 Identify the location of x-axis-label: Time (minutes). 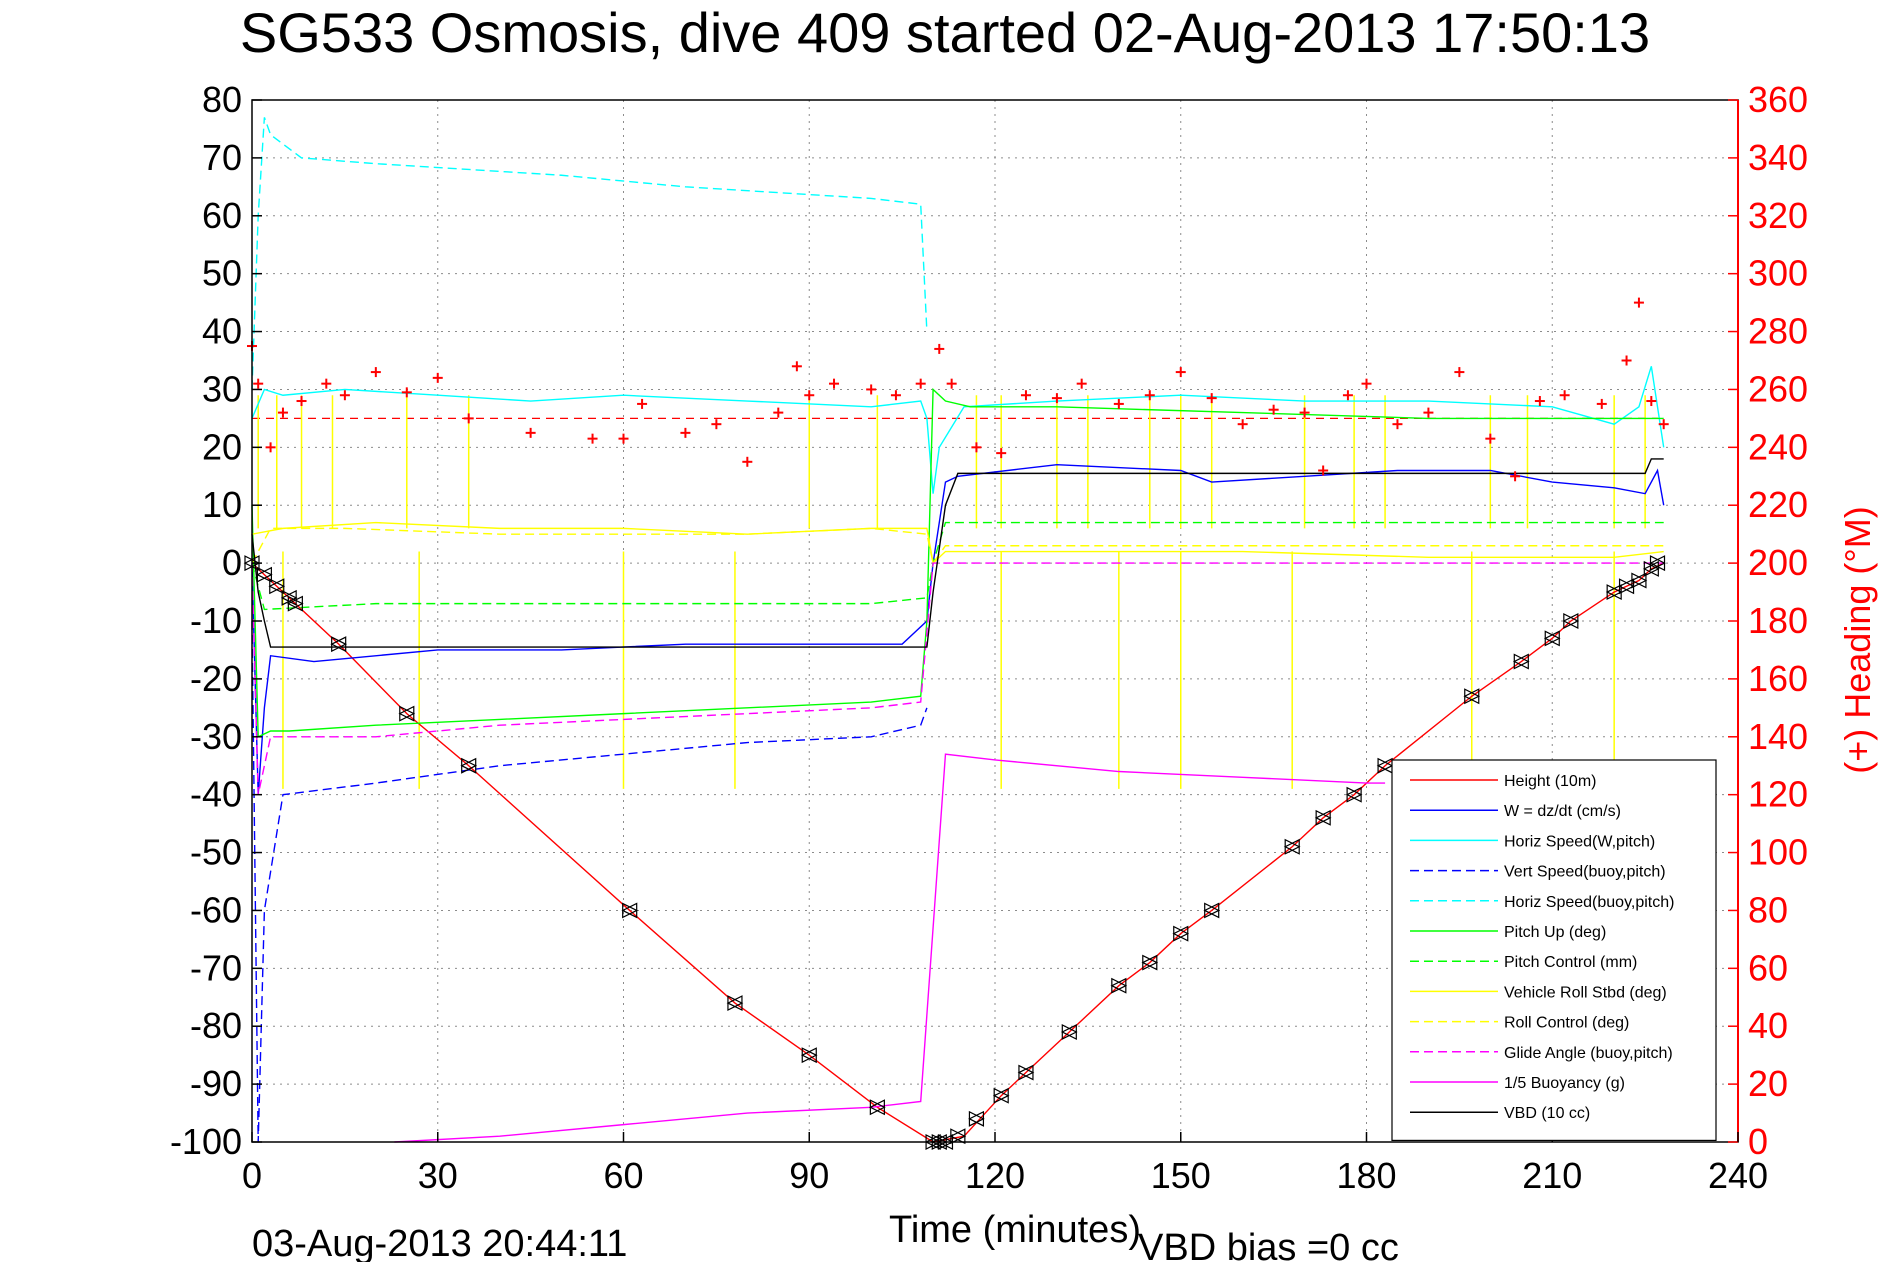
(1015, 1230).